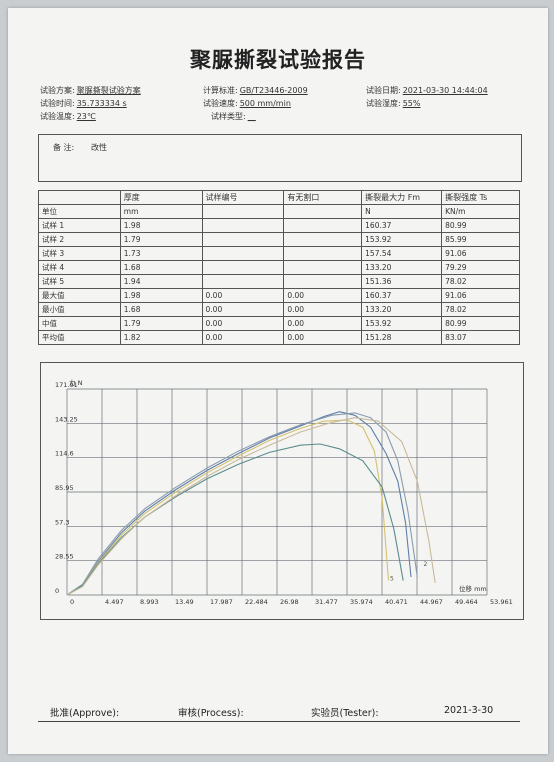 This screenshot has height=762, width=554. What do you see at coordinates (396, 602) in the screenshot?
I see `x-tick-label: 40.471` at bounding box center [396, 602].